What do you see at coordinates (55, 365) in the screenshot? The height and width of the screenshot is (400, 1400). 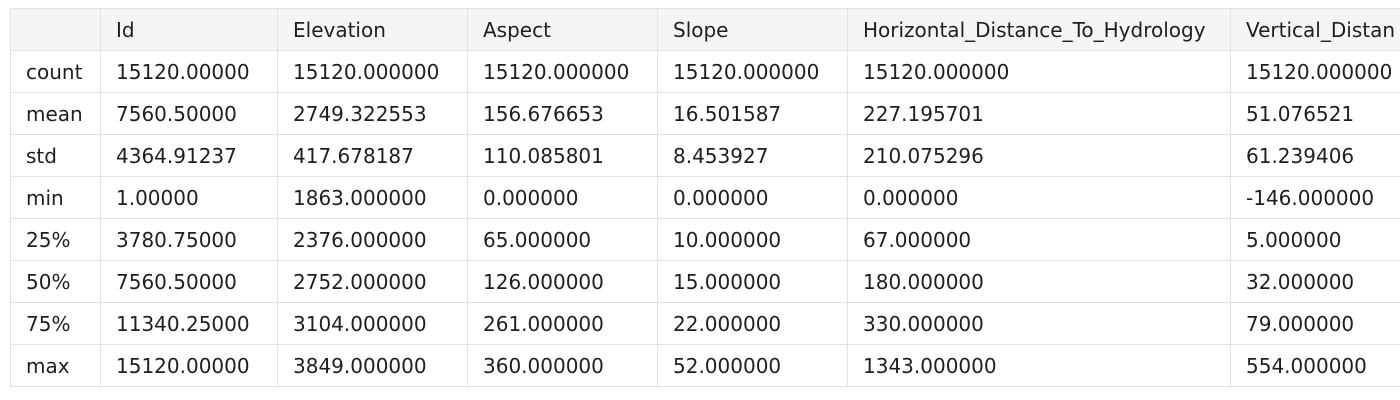 I see `row-label: max` at bounding box center [55, 365].